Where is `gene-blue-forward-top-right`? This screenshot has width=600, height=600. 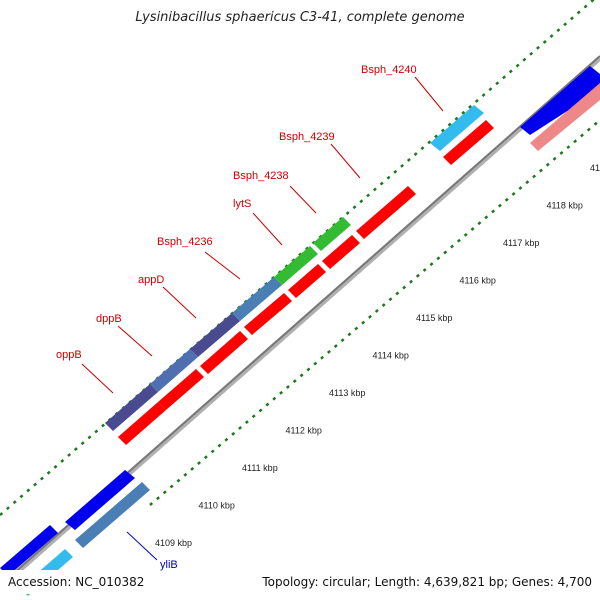 gene-blue-forward-top-right is located at coordinates (560, 100).